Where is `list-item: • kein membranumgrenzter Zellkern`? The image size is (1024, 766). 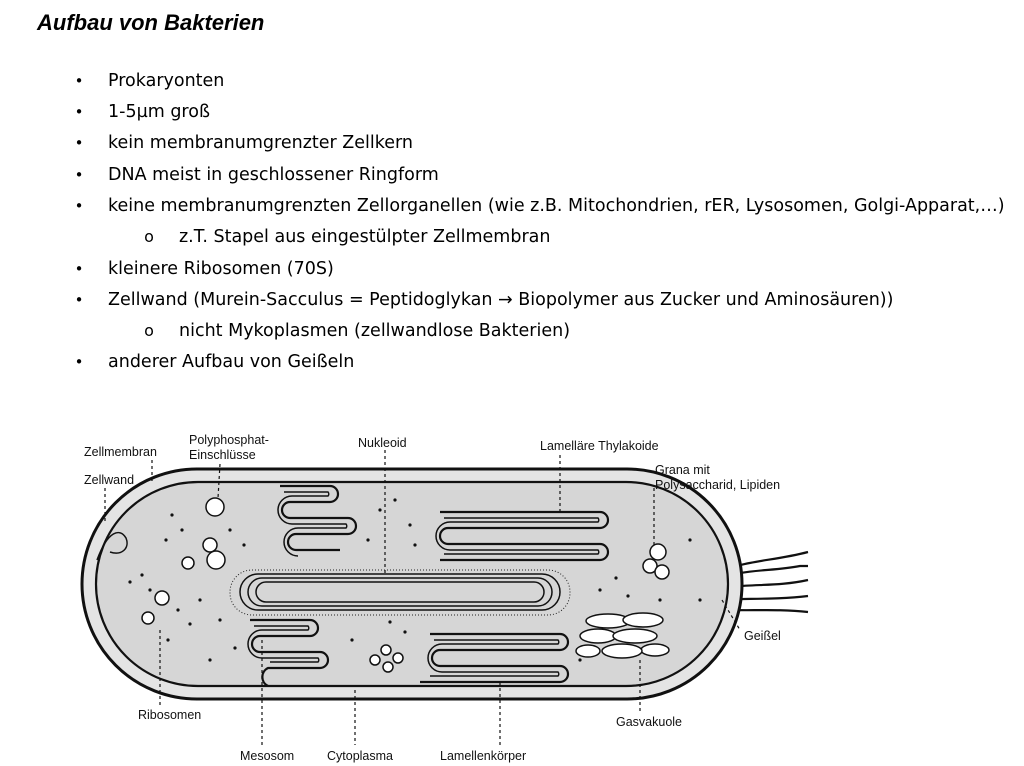 list-item: • kein membranumgrenzter Zellkern is located at coordinates (244, 143).